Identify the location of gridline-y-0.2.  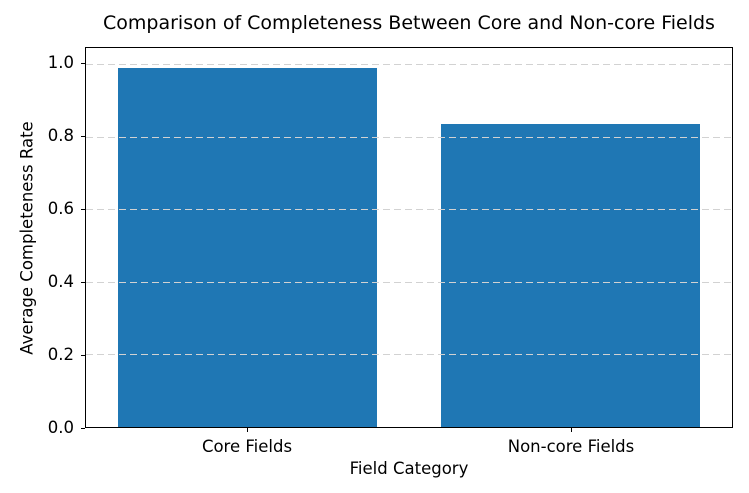
(409, 355).